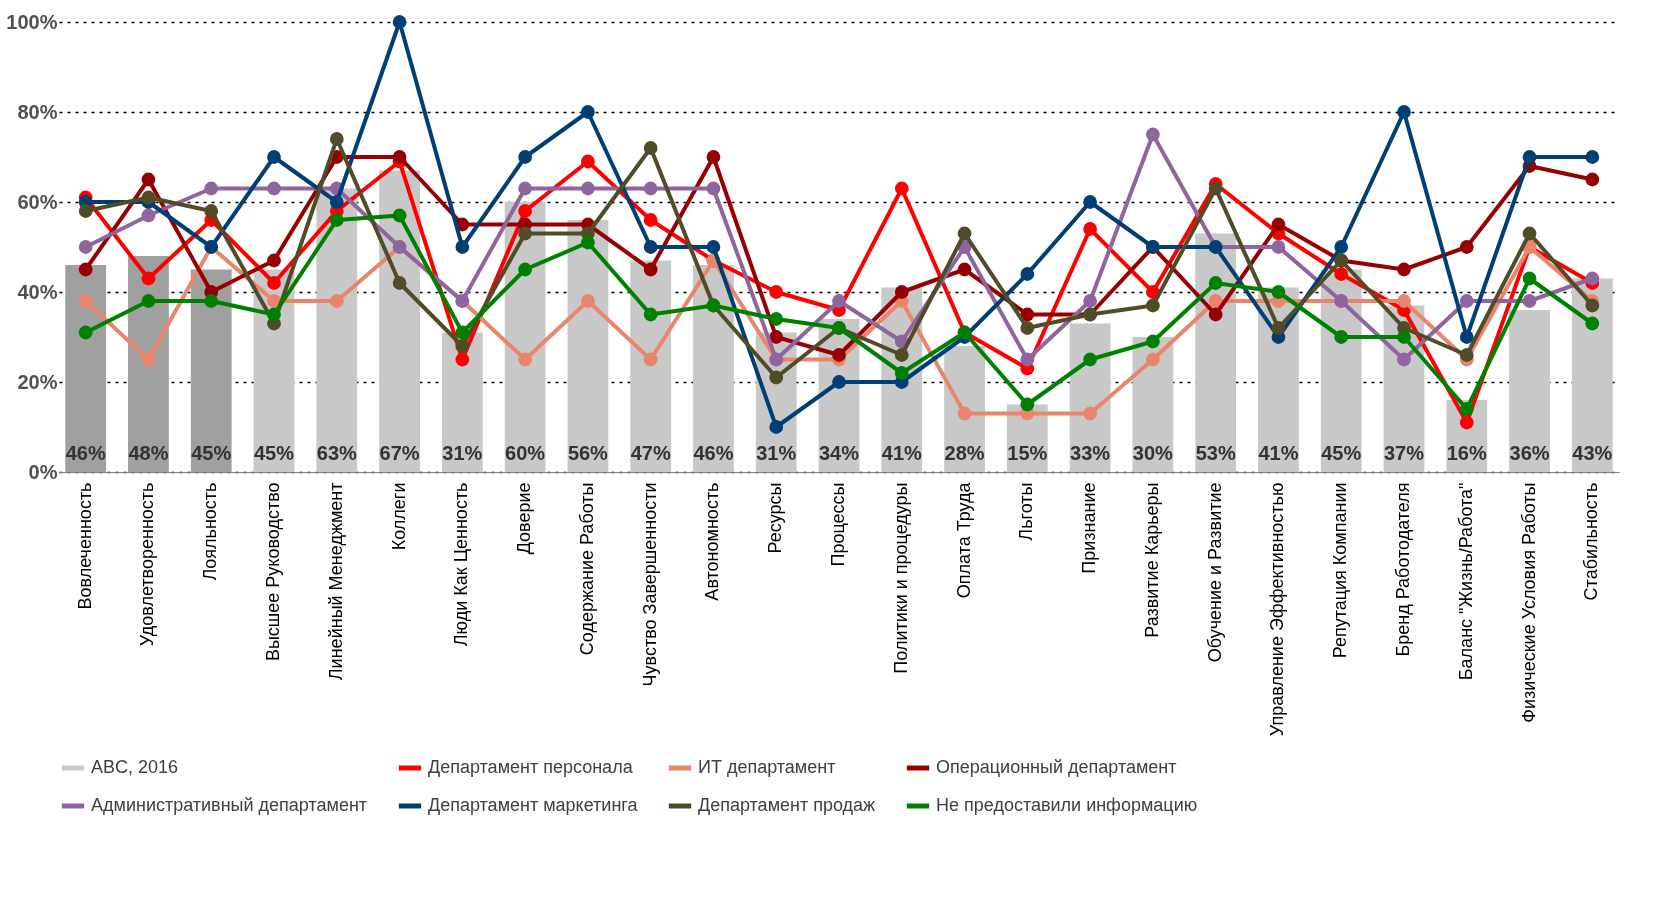  Describe the element at coordinates (1404, 453) in the screenshot. I see `data-label: 37%` at that location.